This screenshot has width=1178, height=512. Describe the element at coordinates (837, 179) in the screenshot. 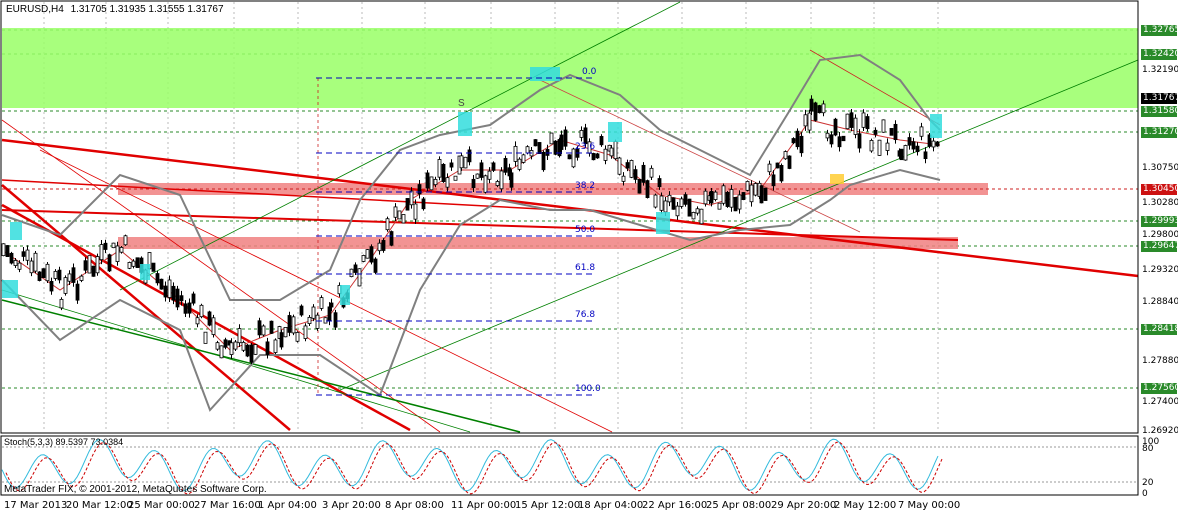

I see `signal-highlight-yellow` at that location.